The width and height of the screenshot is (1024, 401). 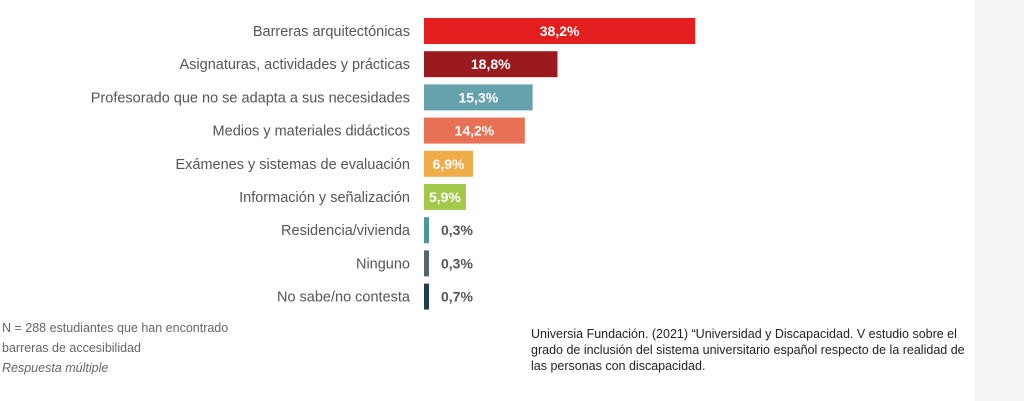 What do you see at coordinates (115, 328) in the screenshot?
I see `note-sample: N = 288 estudiantes que han encontrado` at bounding box center [115, 328].